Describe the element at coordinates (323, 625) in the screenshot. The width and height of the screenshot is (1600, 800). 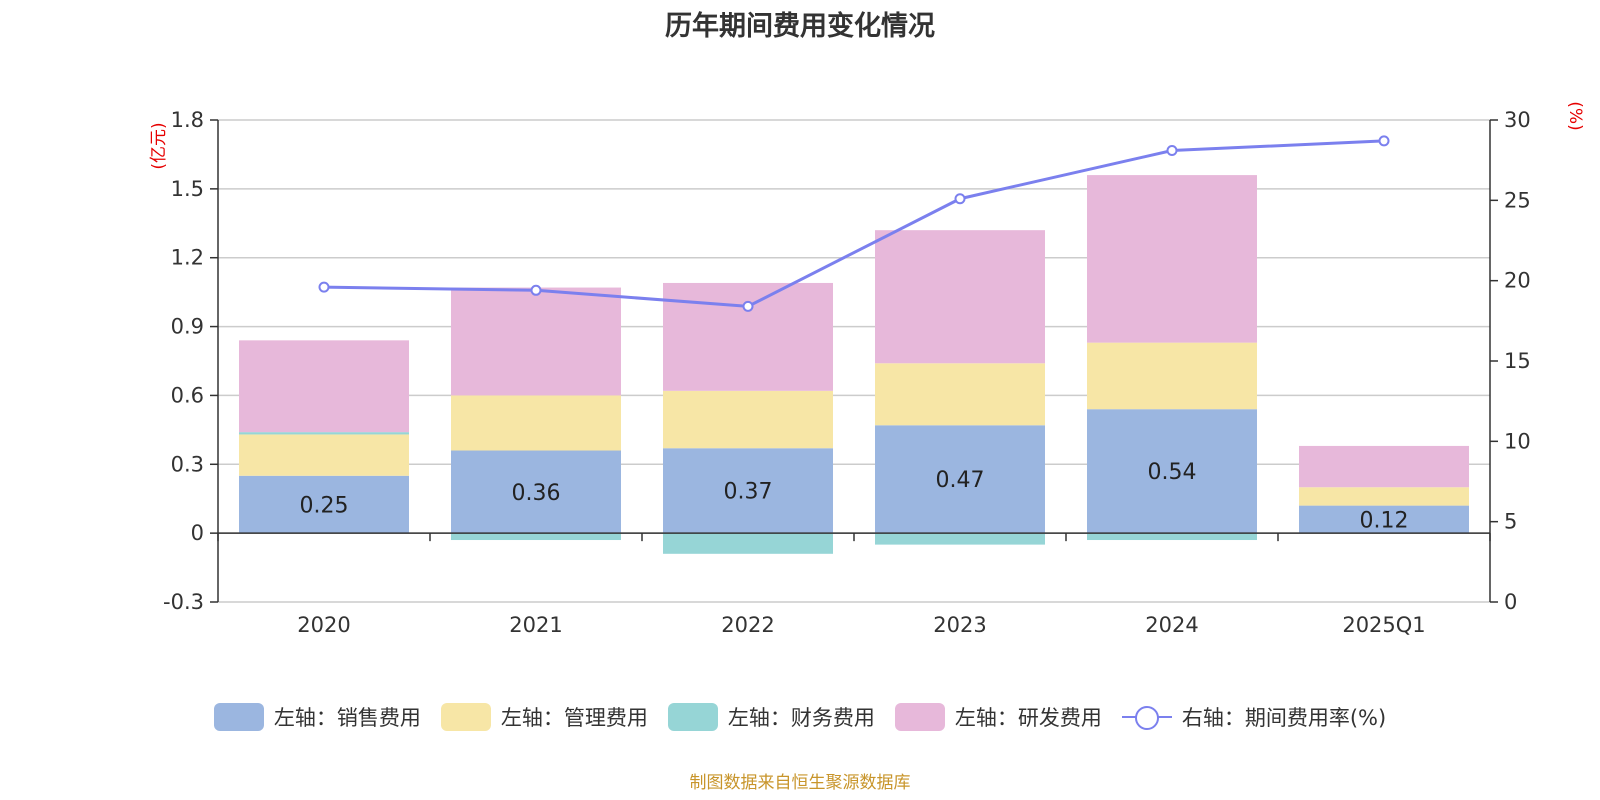
I see `x-tick-label: 2020` at that location.